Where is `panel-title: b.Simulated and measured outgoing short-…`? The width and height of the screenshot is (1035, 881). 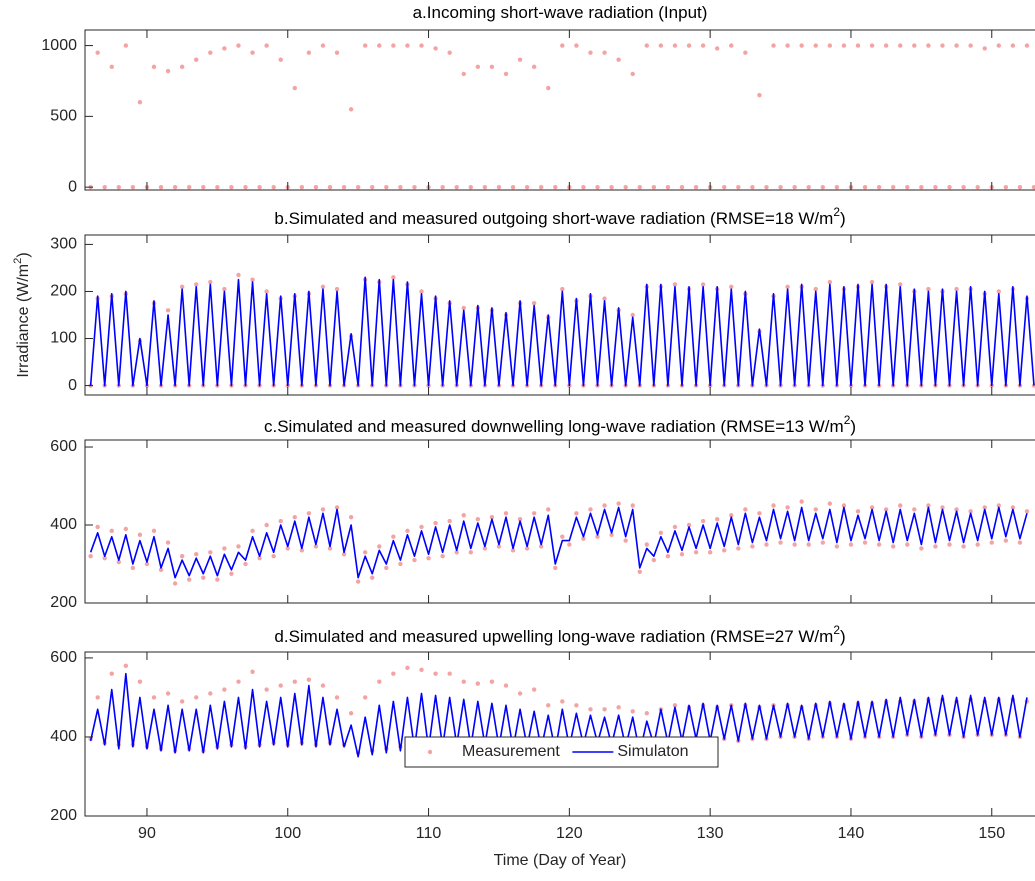
panel-title: b.Simulated and measured outgoing short-… is located at coordinates (559, 216).